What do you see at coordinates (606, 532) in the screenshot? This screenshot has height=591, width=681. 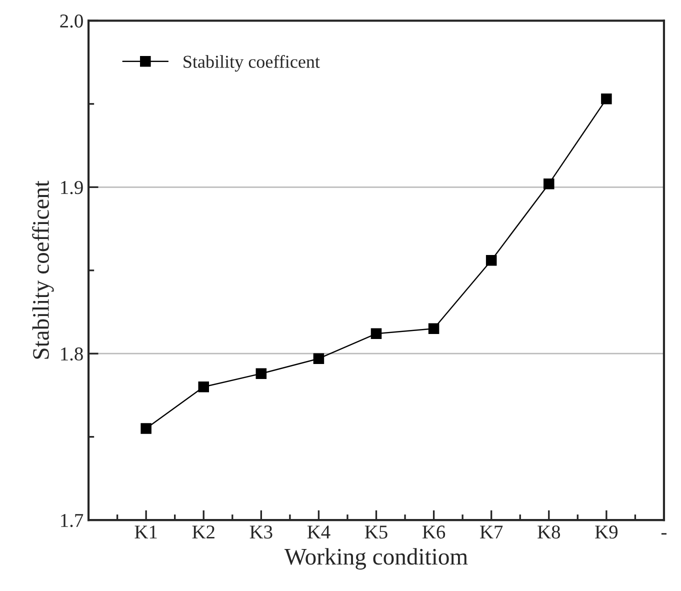 I see `x-tick-label: K9` at bounding box center [606, 532].